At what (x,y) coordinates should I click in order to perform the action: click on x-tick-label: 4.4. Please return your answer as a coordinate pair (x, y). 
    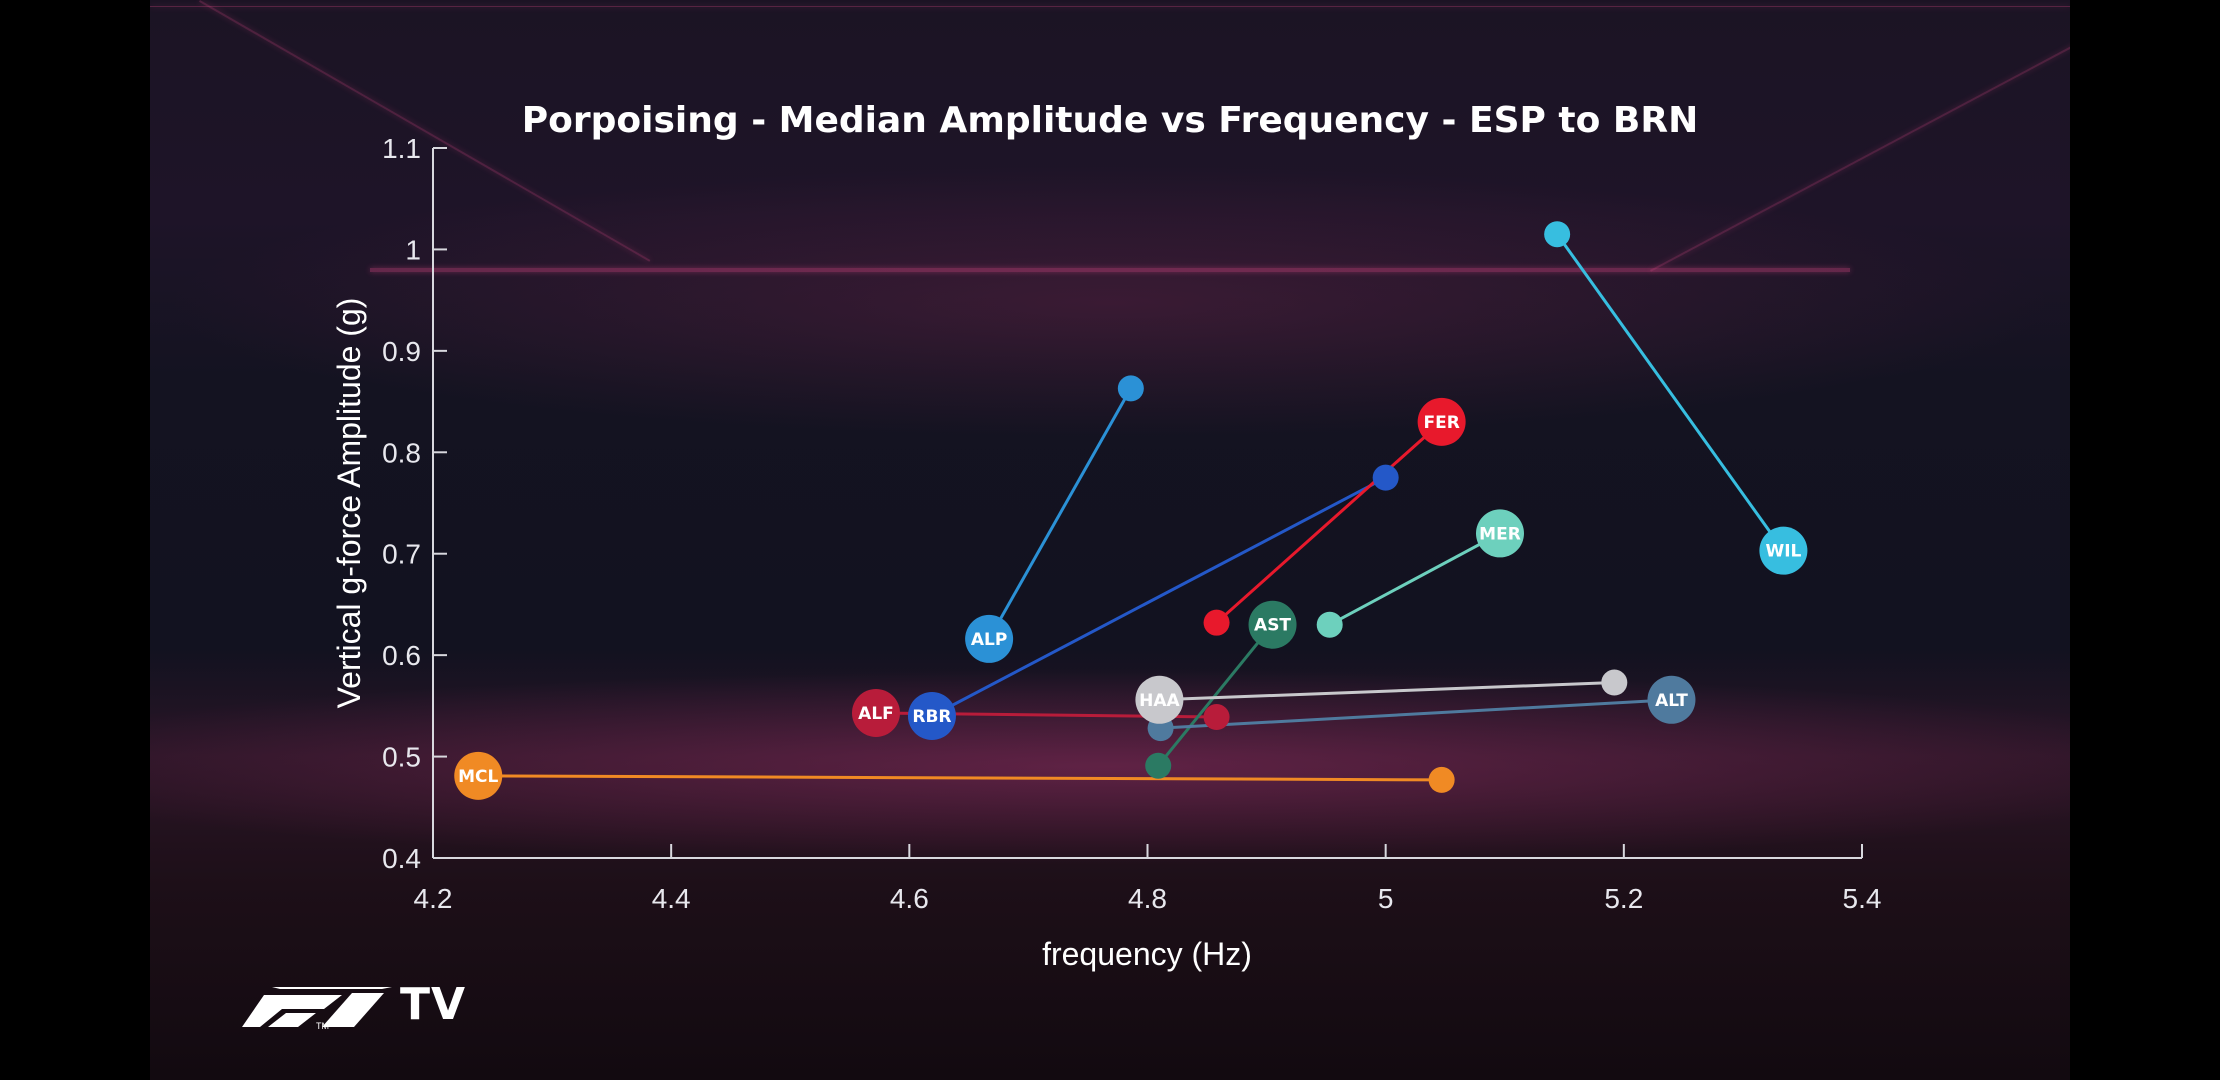
    Looking at the image, I should click on (671, 898).